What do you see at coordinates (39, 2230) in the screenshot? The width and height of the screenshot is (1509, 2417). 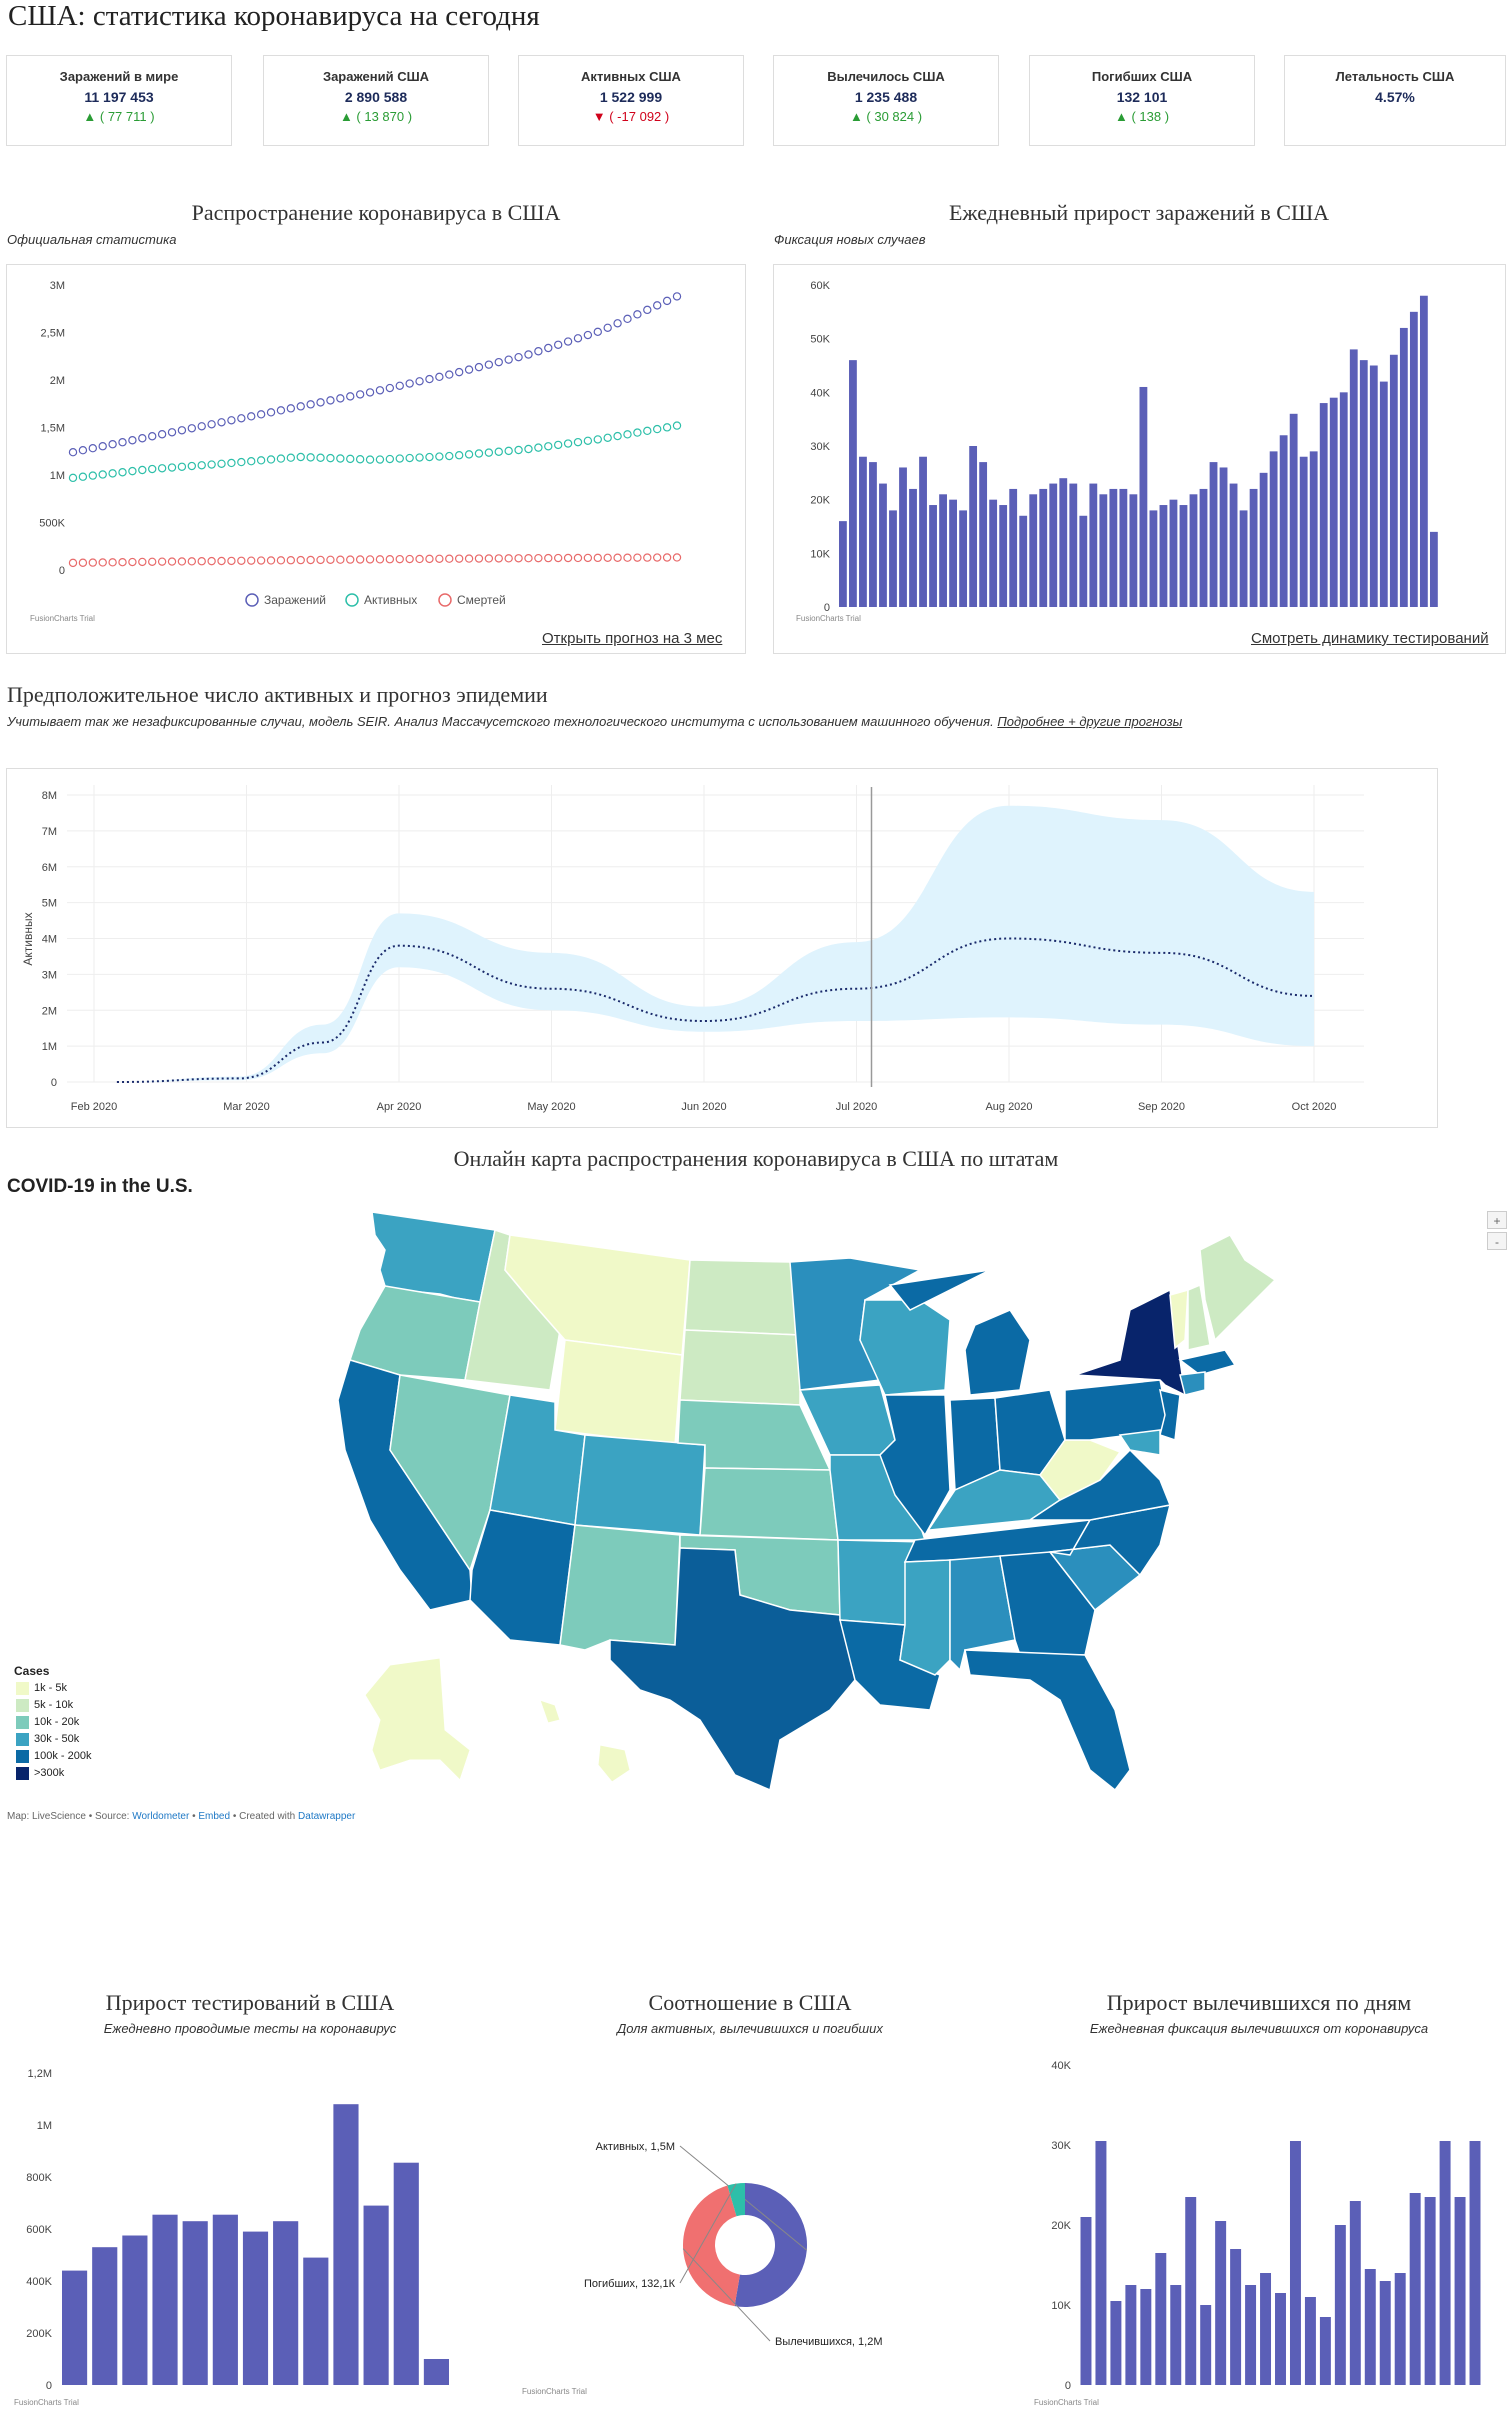 I see `y-tick-label: 600K` at bounding box center [39, 2230].